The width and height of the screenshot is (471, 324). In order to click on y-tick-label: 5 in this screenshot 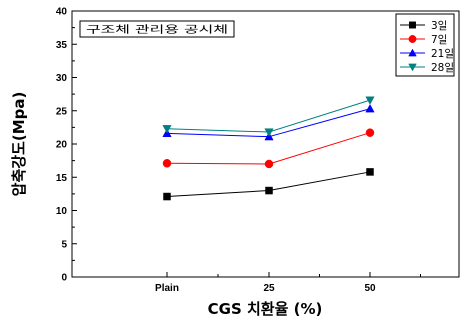, I will do `click(64, 244)`.